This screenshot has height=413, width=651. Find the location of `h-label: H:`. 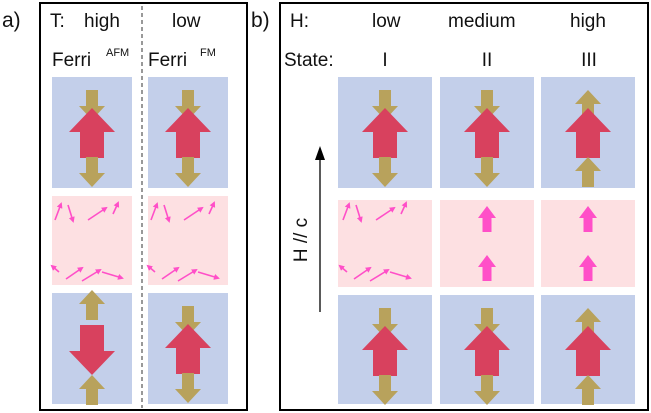

h-label: H: is located at coordinates (299, 21).